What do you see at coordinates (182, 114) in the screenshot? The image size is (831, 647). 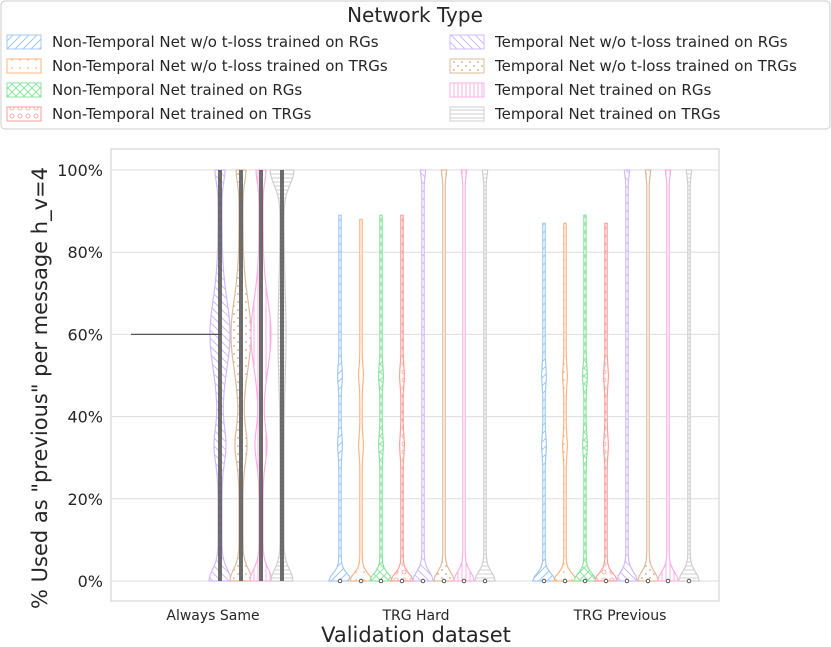 I see `legend-label: Non-Temporal Net trained on TRGs` at bounding box center [182, 114].